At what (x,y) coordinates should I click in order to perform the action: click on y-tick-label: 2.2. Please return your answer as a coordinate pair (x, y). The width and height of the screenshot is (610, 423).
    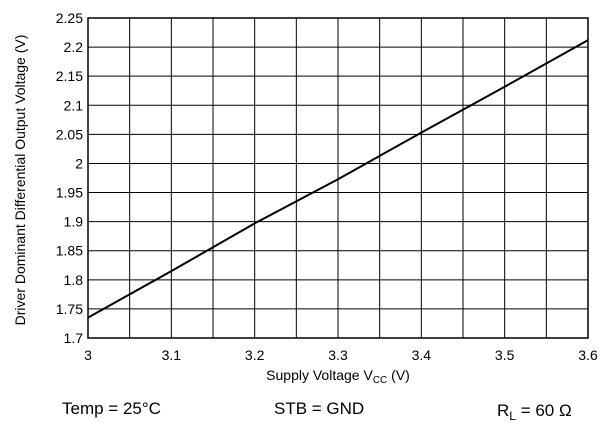
    Looking at the image, I should click on (74, 47).